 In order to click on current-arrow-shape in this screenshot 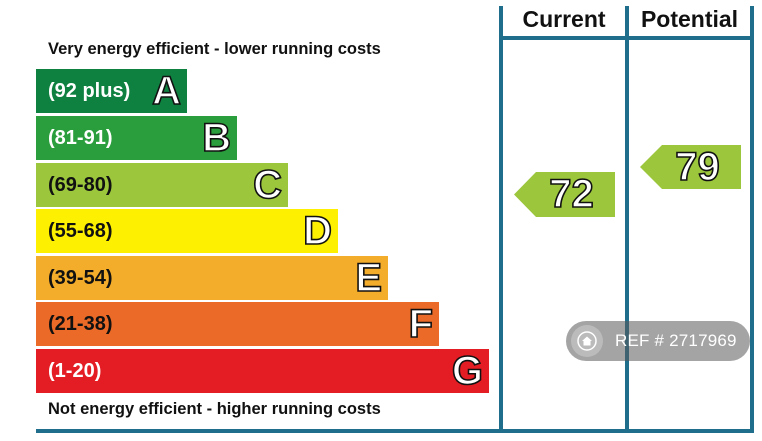, I will do `click(564, 194)`.